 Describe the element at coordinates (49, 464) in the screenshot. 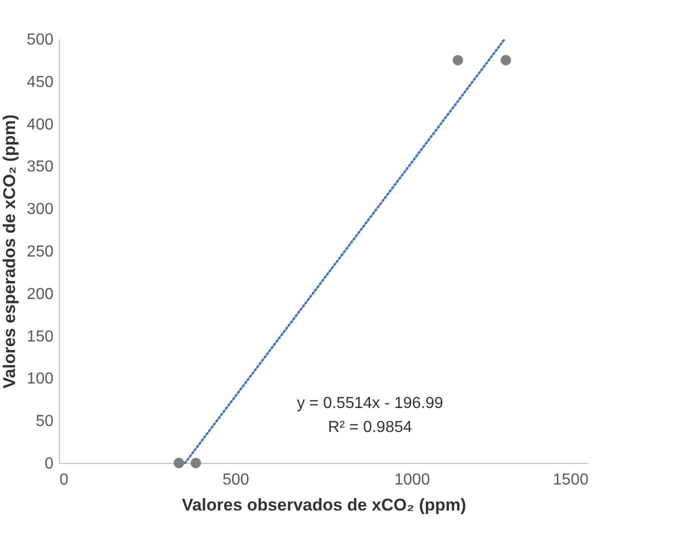

I see `y-tick-label: 0` at that location.